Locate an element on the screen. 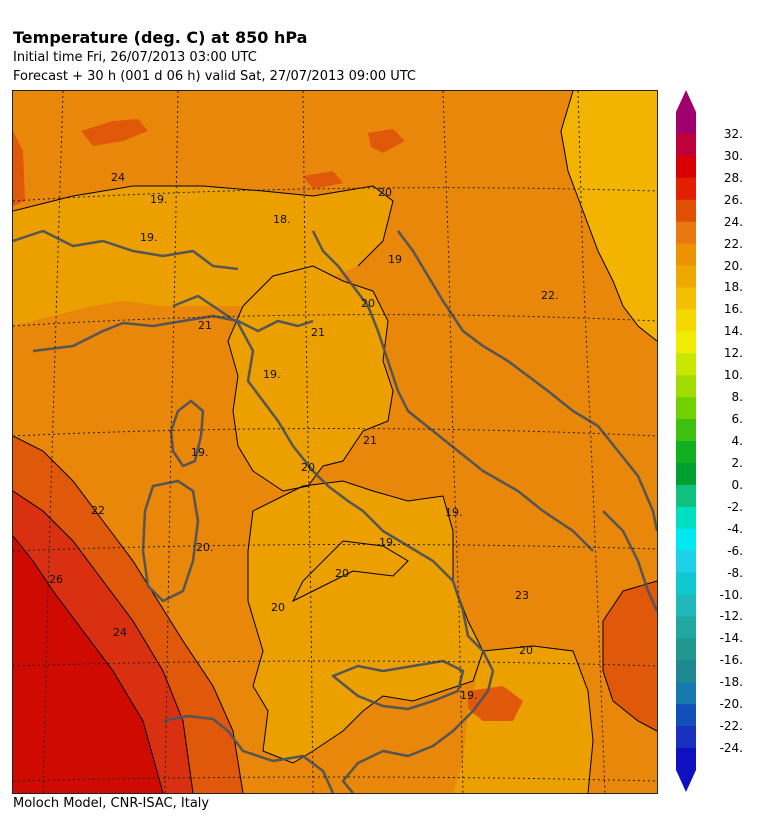  contour-label: 18. is located at coordinates (282, 219).